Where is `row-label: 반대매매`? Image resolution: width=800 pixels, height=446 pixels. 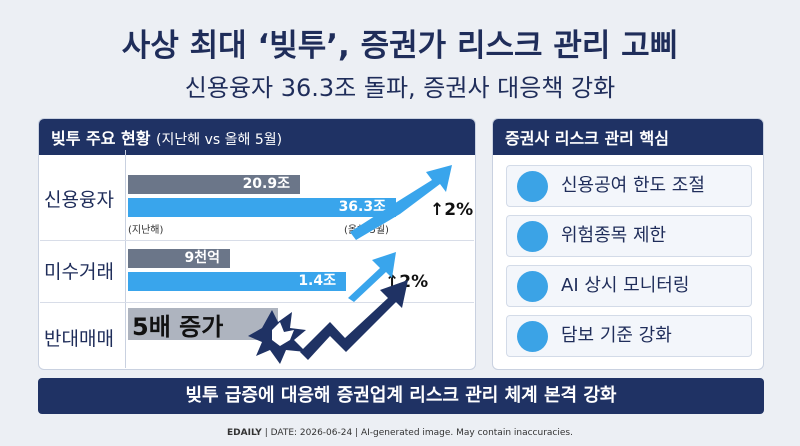 row-label: 반대매매 is located at coordinates (79, 339).